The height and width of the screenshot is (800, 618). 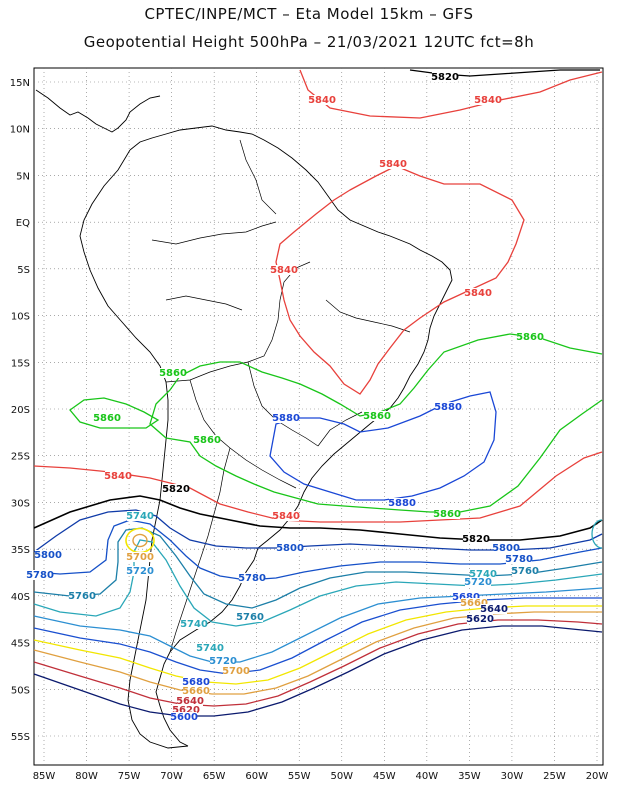 What do you see at coordinates (20, 690) in the screenshot?
I see `lat-tick-label: 50S` at bounding box center [20, 690].